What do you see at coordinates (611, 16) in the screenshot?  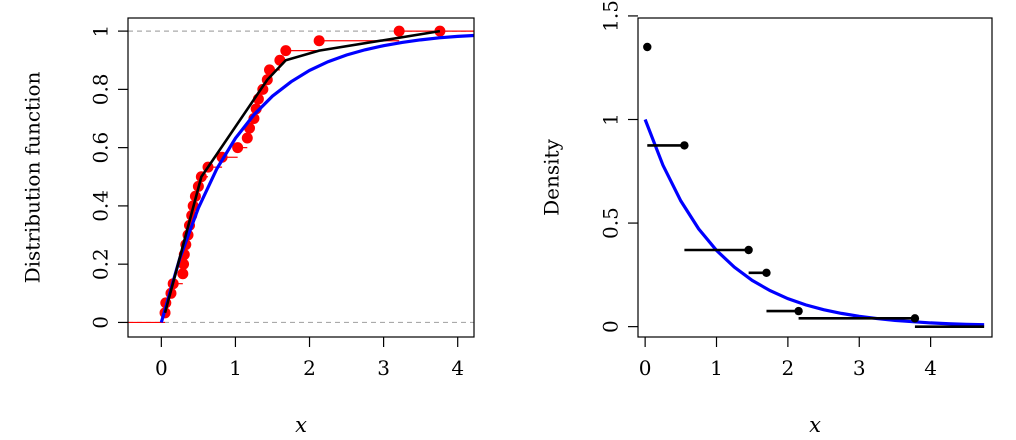 I see `y-tick-label: 1.5` at bounding box center [611, 16].